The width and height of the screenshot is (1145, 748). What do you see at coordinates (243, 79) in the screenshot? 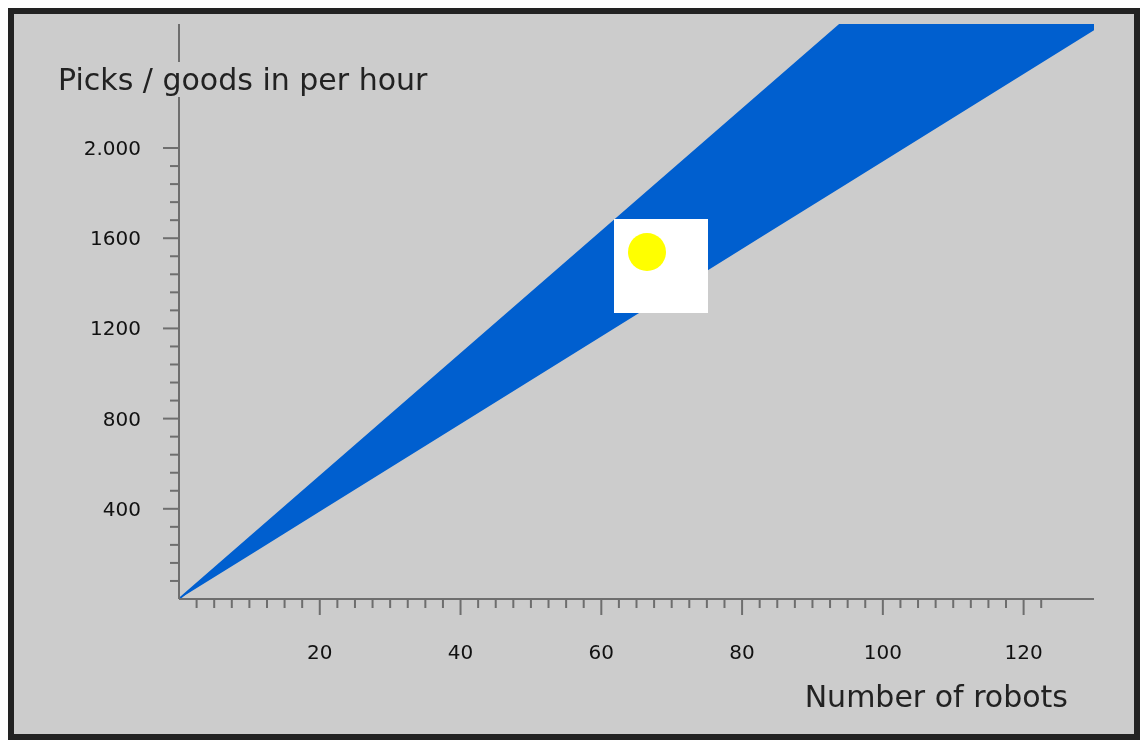
I see `y-axis-title: Picks / goods in per hour` at bounding box center [243, 79].